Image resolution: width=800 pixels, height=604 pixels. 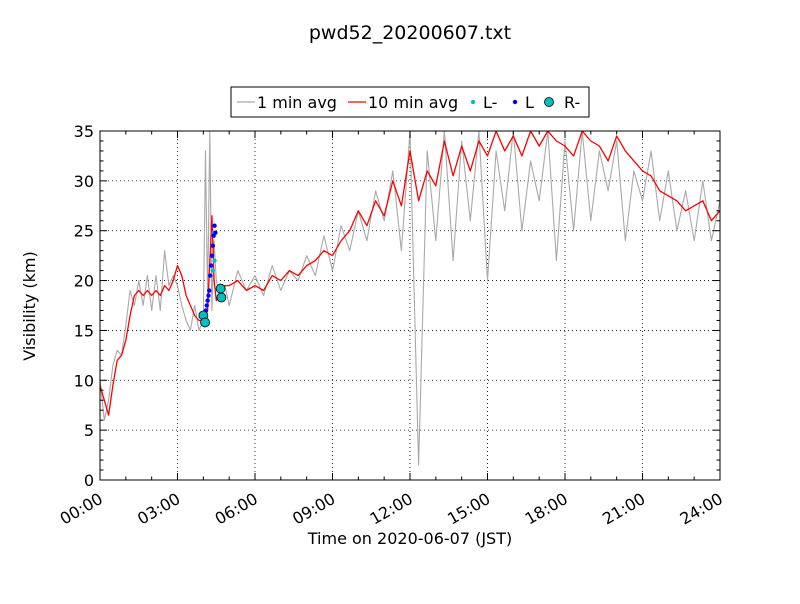 What do you see at coordinates (413, 102) in the screenshot?
I see `legend-label-10-min-avg: 10 min avg` at bounding box center [413, 102].